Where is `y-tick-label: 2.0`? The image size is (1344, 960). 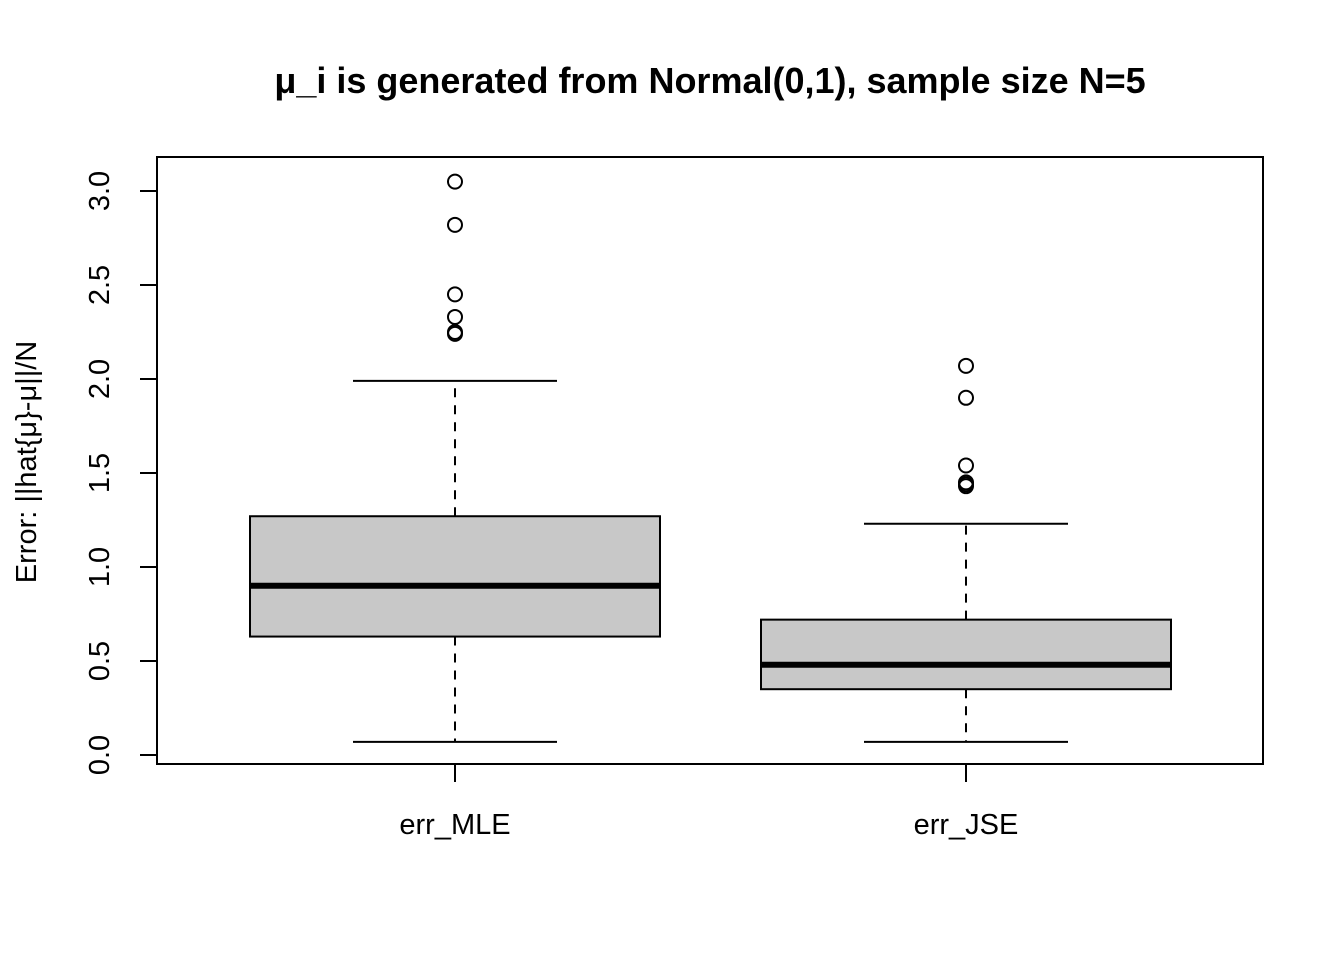
y-tick-label: 2.0 is located at coordinates (100, 379).